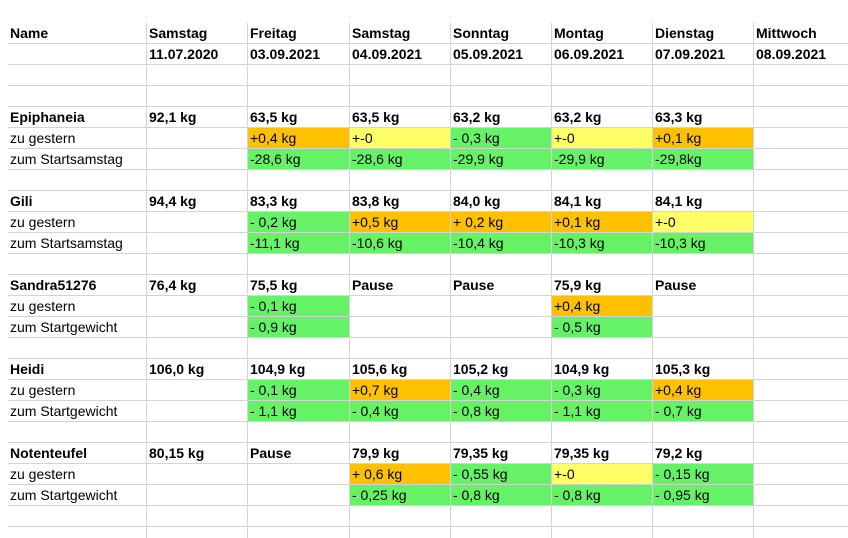 The width and height of the screenshot is (848, 538). I want to click on weight-cell: 63,2 kg, so click(602, 117).